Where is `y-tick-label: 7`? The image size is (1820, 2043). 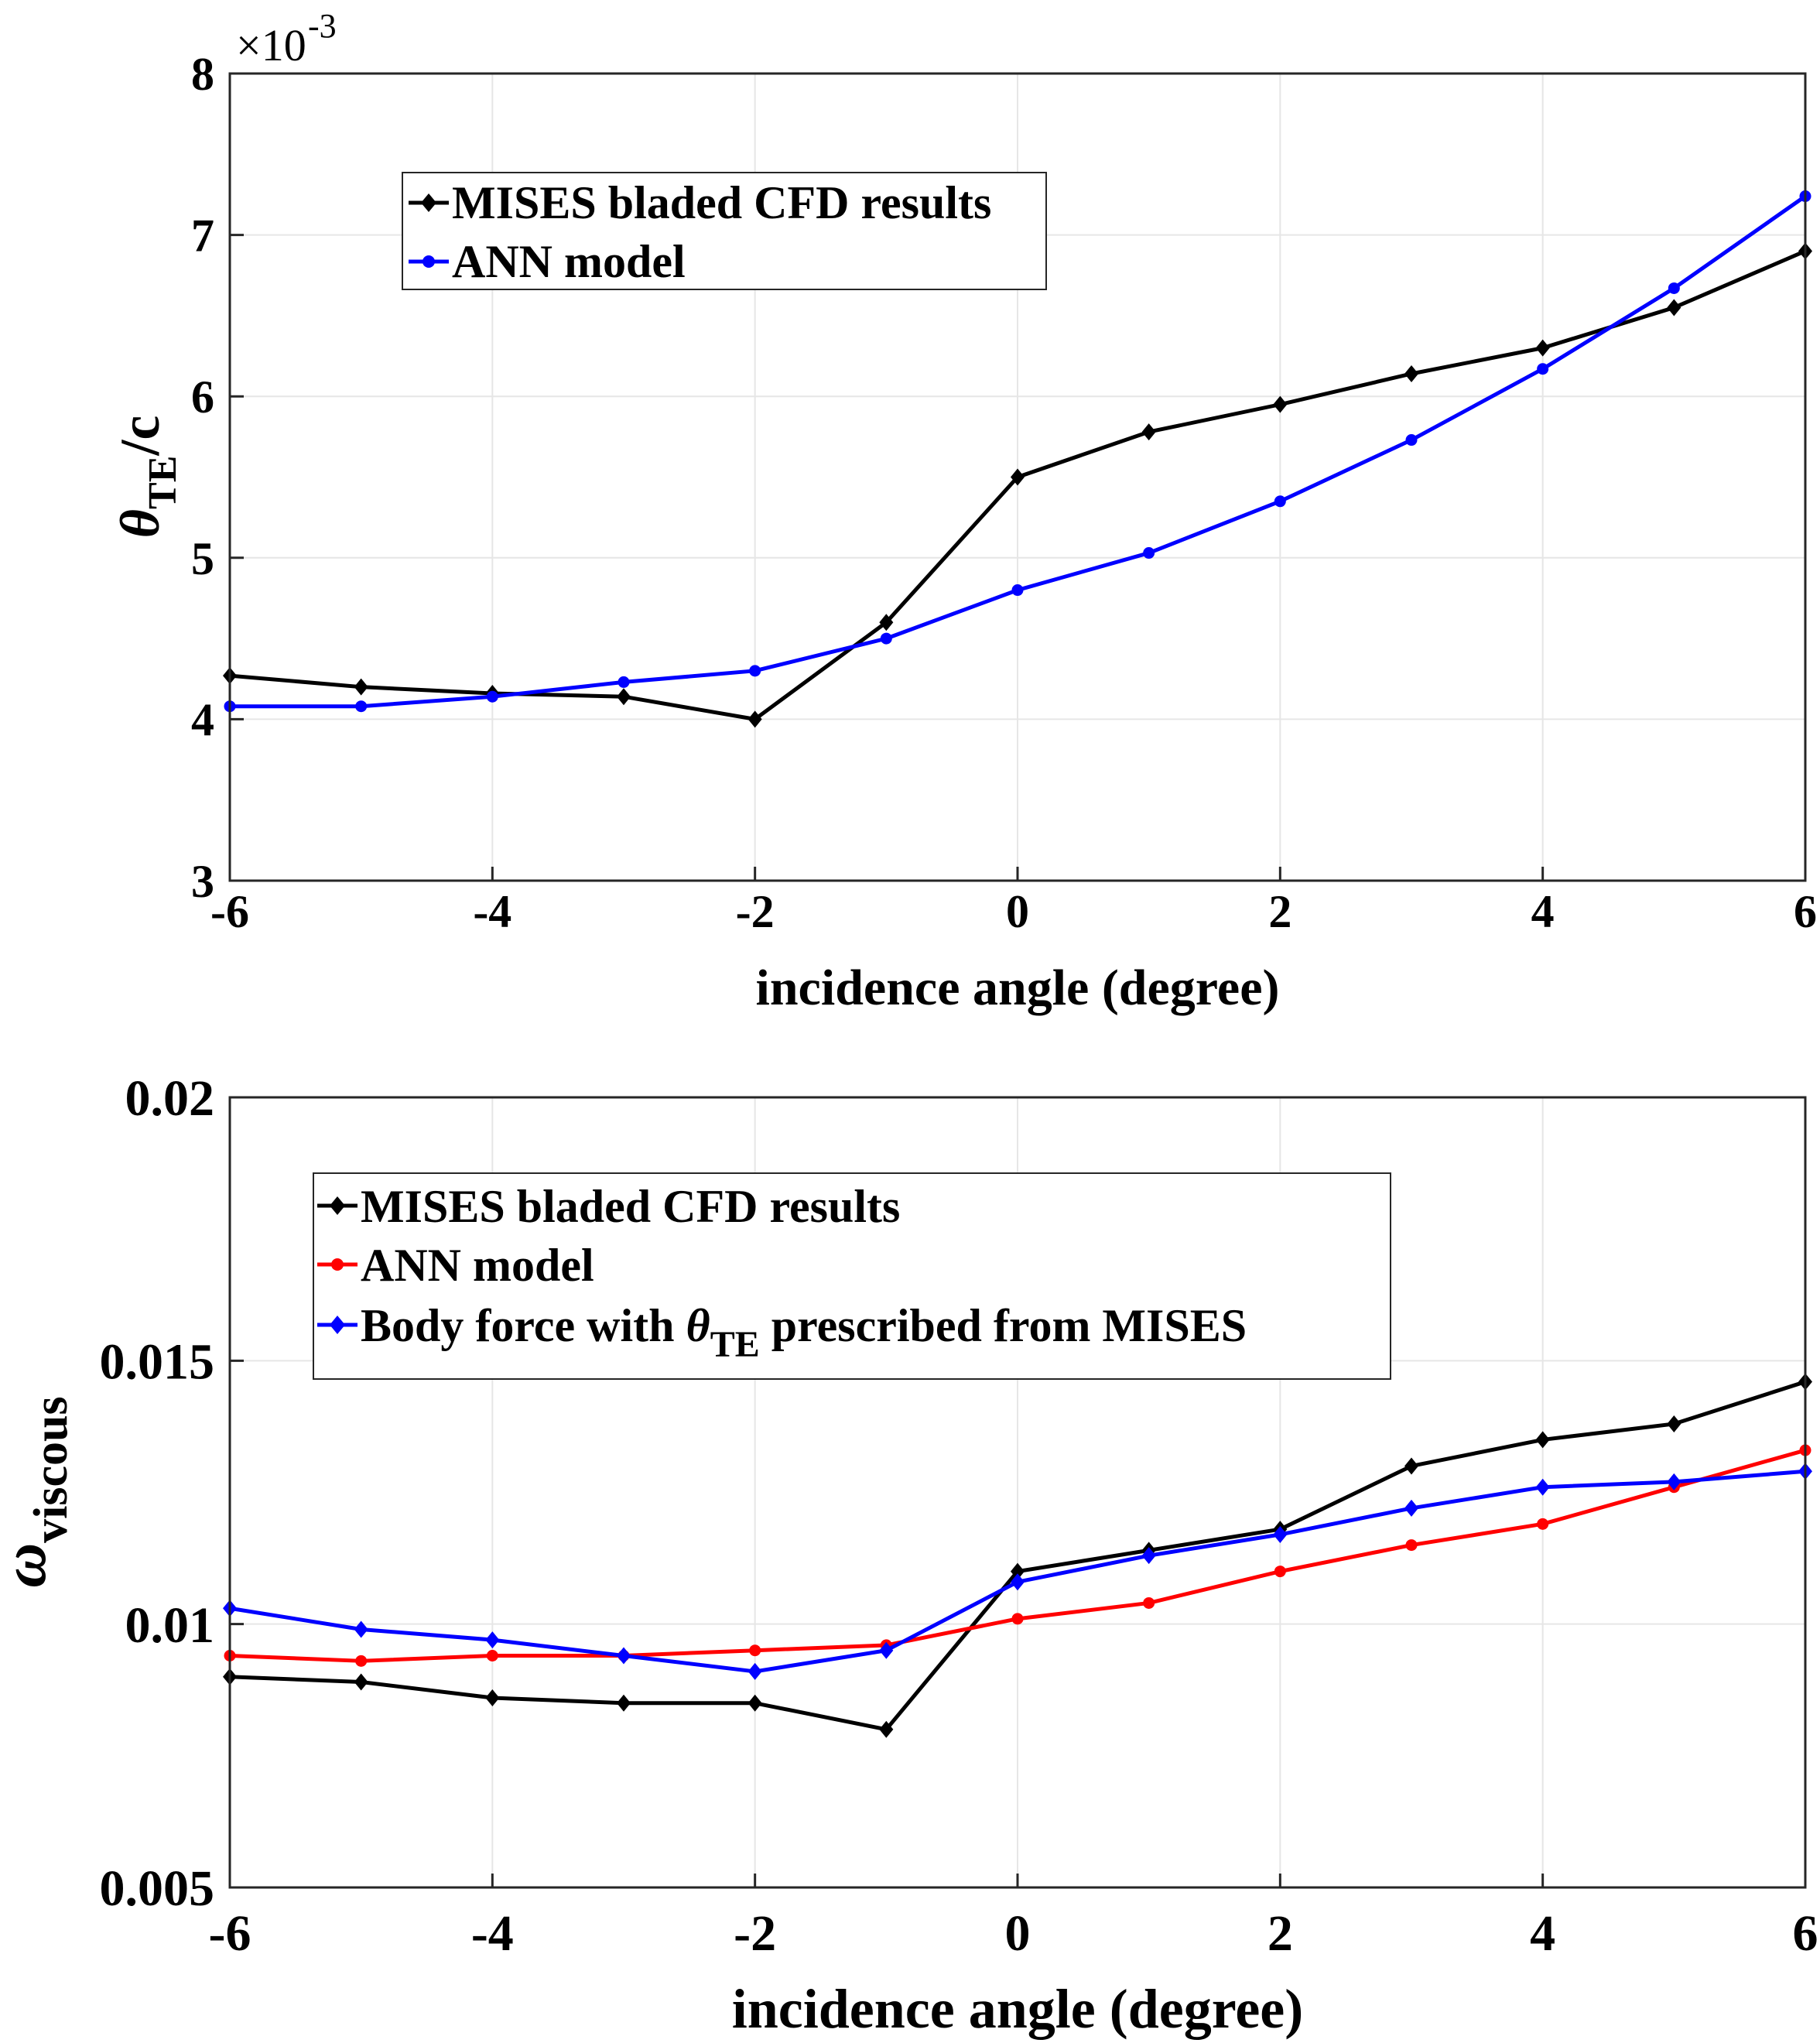
y-tick-label: 7 is located at coordinates (202, 236).